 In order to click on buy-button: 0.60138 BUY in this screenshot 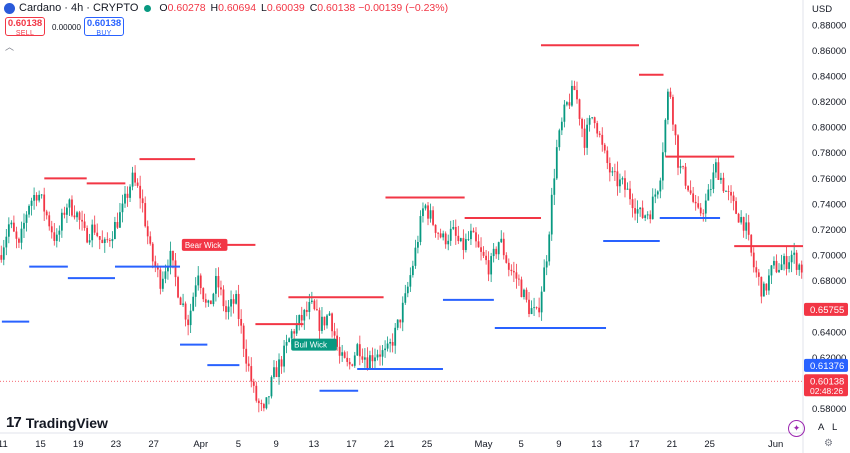, I will do `click(104, 27)`.